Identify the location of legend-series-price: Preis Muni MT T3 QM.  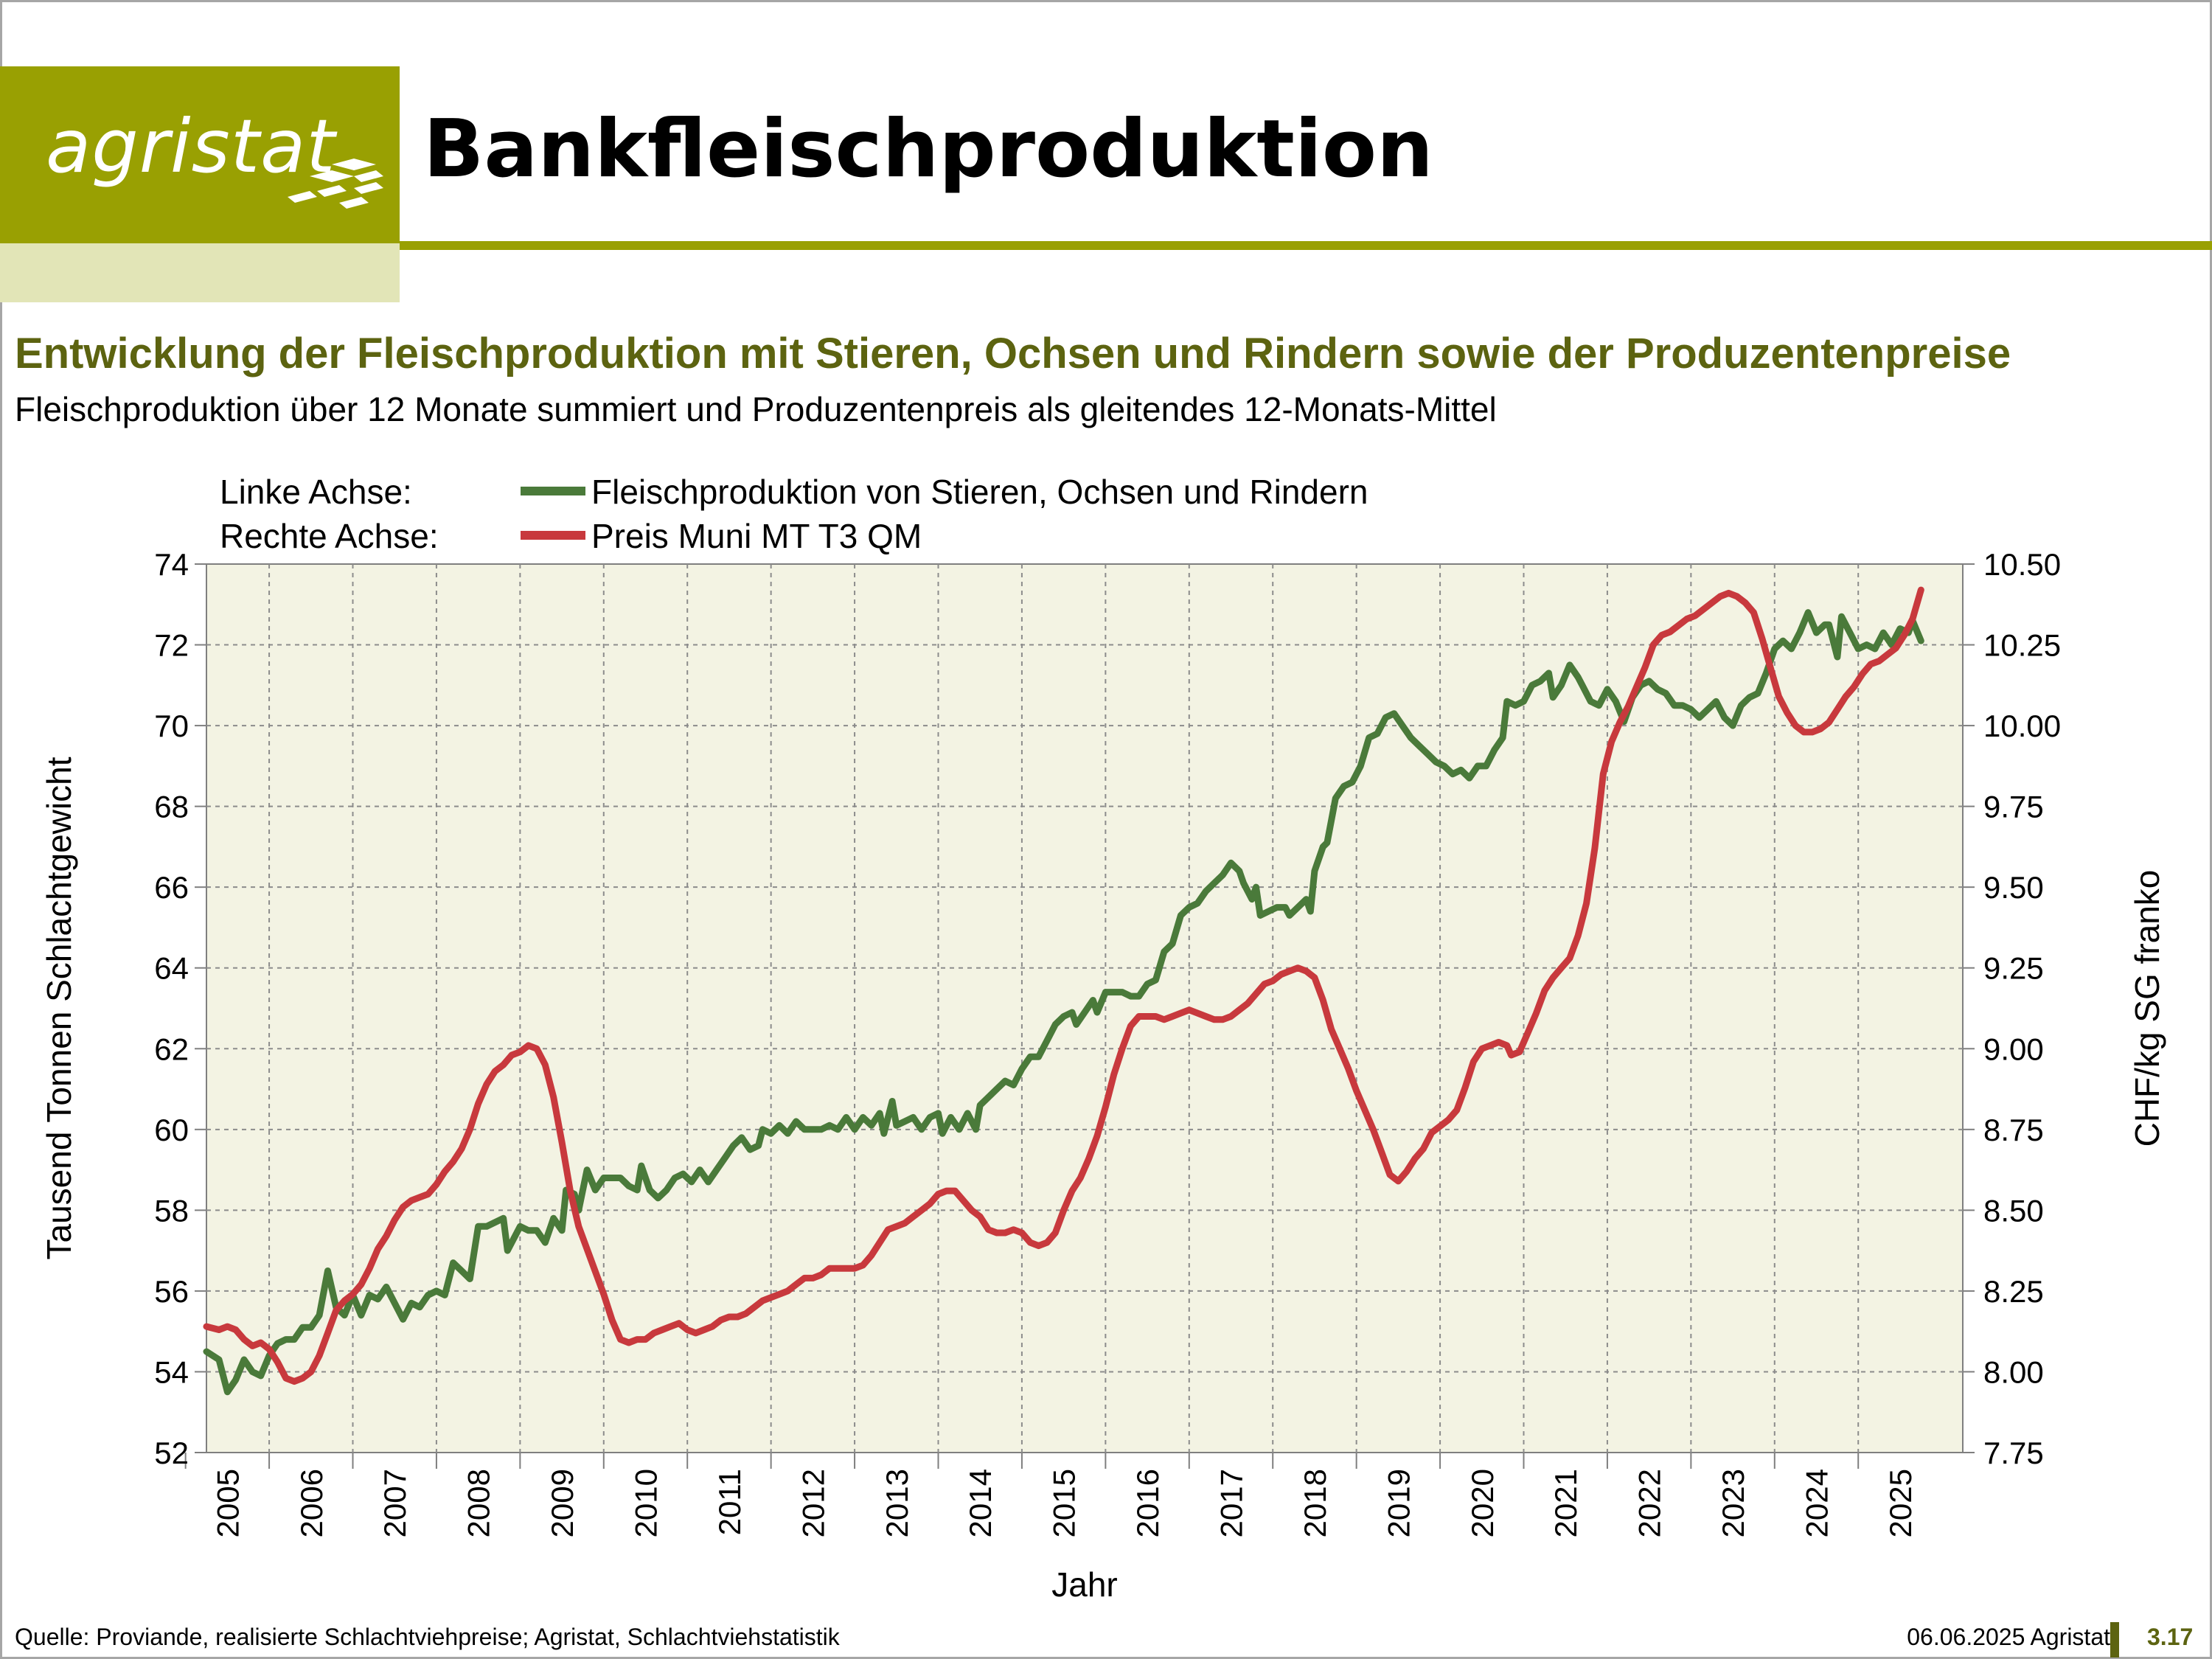
(756, 536).